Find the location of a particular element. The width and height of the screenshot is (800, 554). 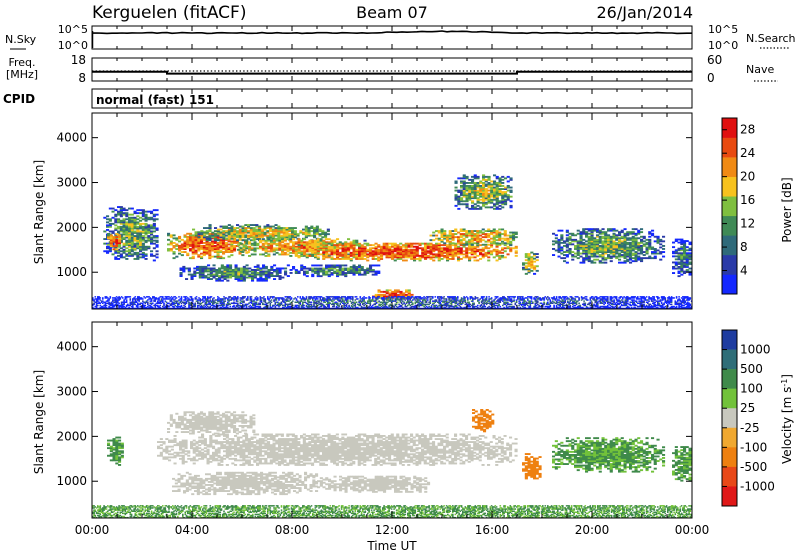

noise-right-tick-low: 10^0 is located at coordinates (723, 45).